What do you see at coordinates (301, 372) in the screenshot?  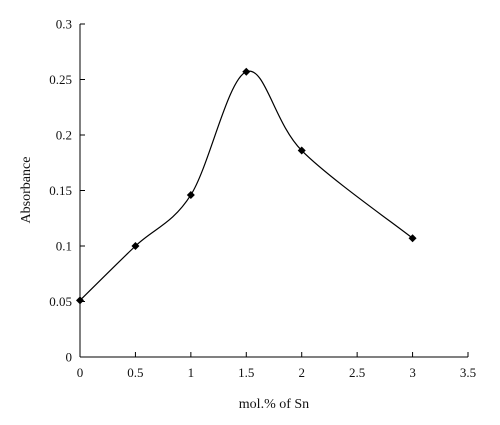 I see `x-tick-label: 2` at bounding box center [301, 372].